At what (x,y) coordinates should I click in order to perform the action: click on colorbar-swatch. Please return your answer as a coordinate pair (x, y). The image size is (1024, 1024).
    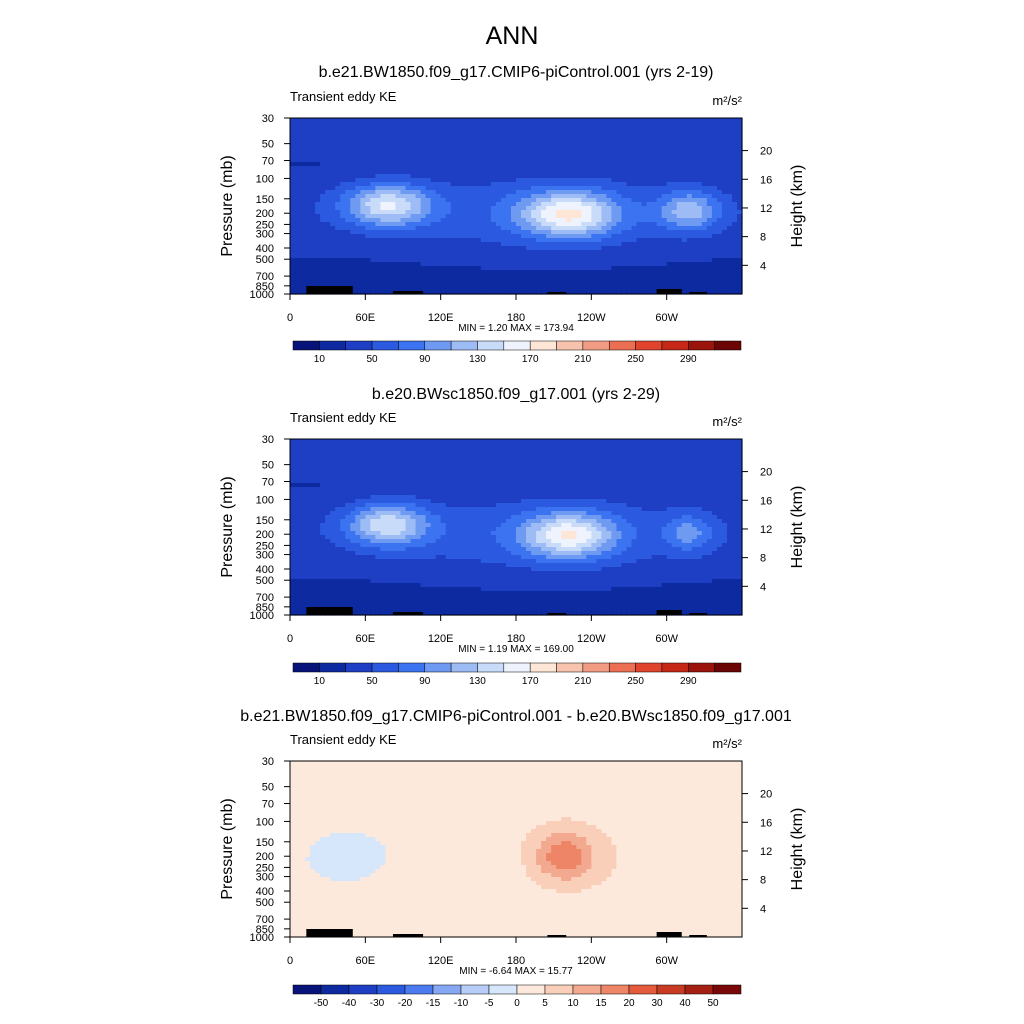
    Looking at the image, I should click on (517, 345).